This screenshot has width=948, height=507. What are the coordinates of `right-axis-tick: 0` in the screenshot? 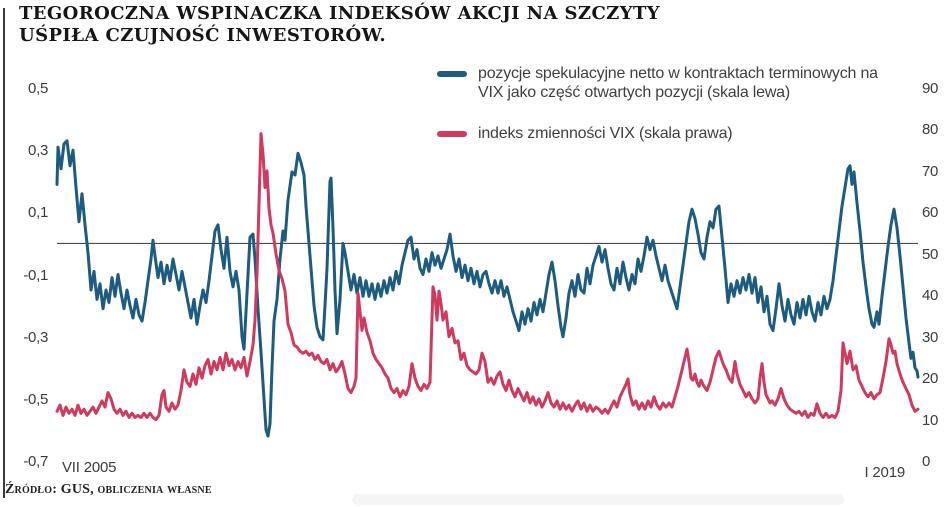 It's located at (926, 461).